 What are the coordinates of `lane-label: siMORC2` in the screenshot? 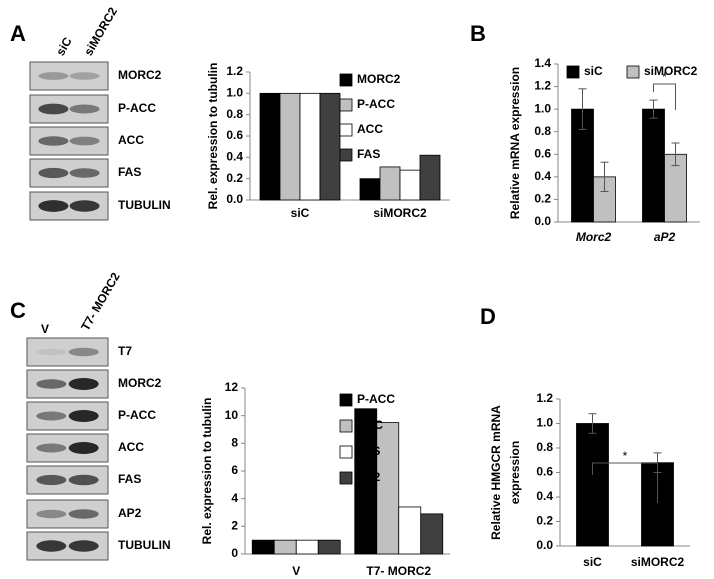 It's located at (100, 31).